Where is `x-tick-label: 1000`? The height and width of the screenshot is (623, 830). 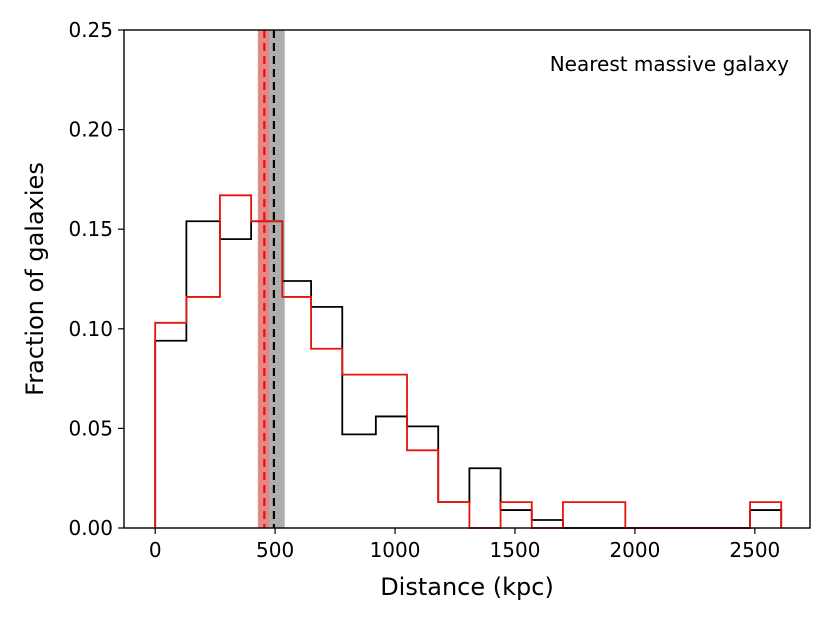
x-tick-label: 1000 is located at coordinates (395, 550).